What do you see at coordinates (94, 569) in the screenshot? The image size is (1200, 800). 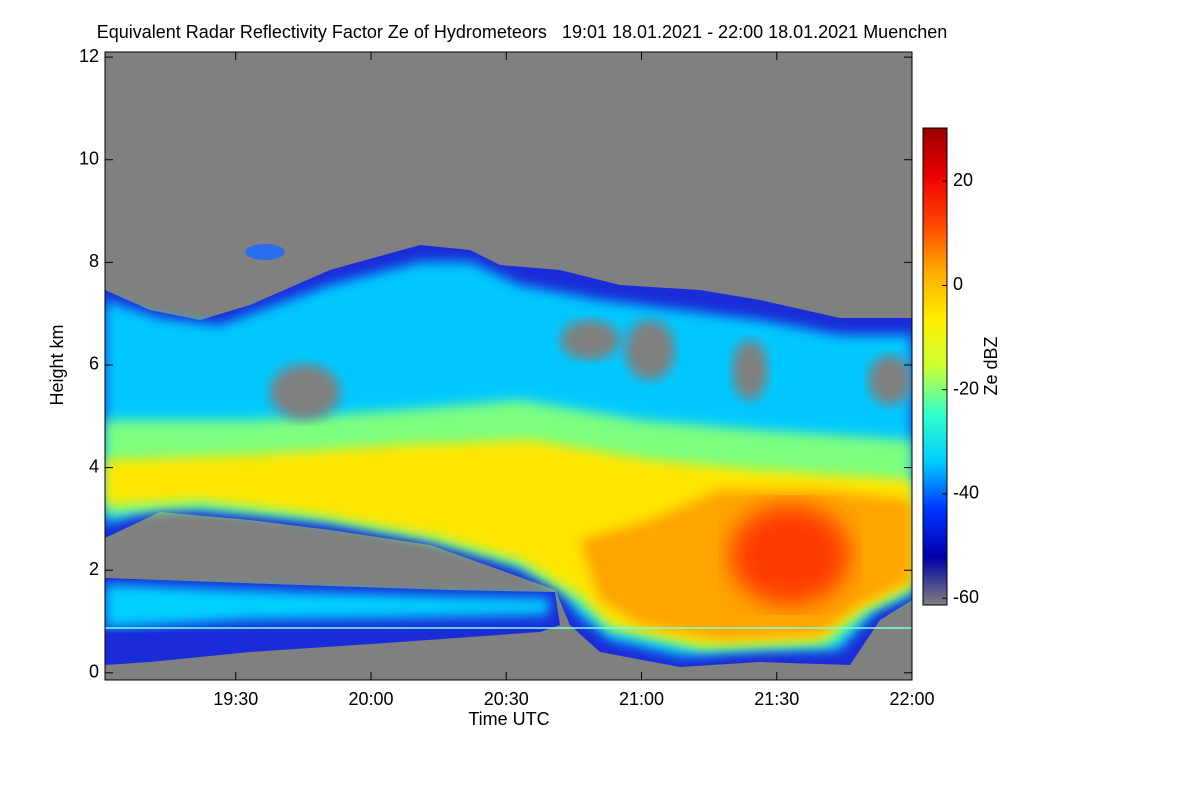 I see `y-tick-label: 2` at bounding box center [94, 569].